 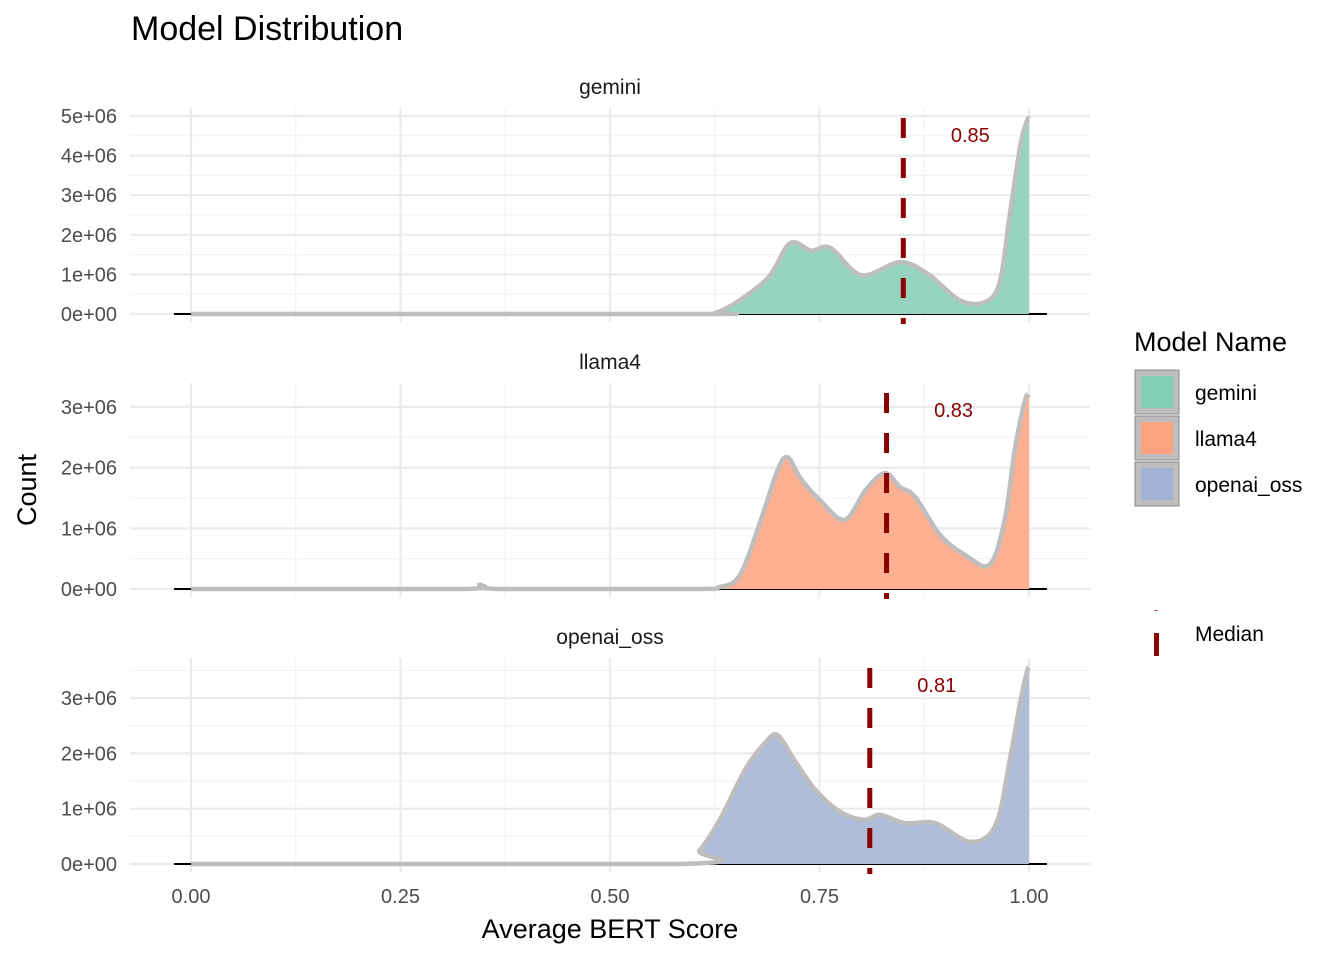 I want to click on median-label-gemini: 0.85, so click(x=970, y=136).